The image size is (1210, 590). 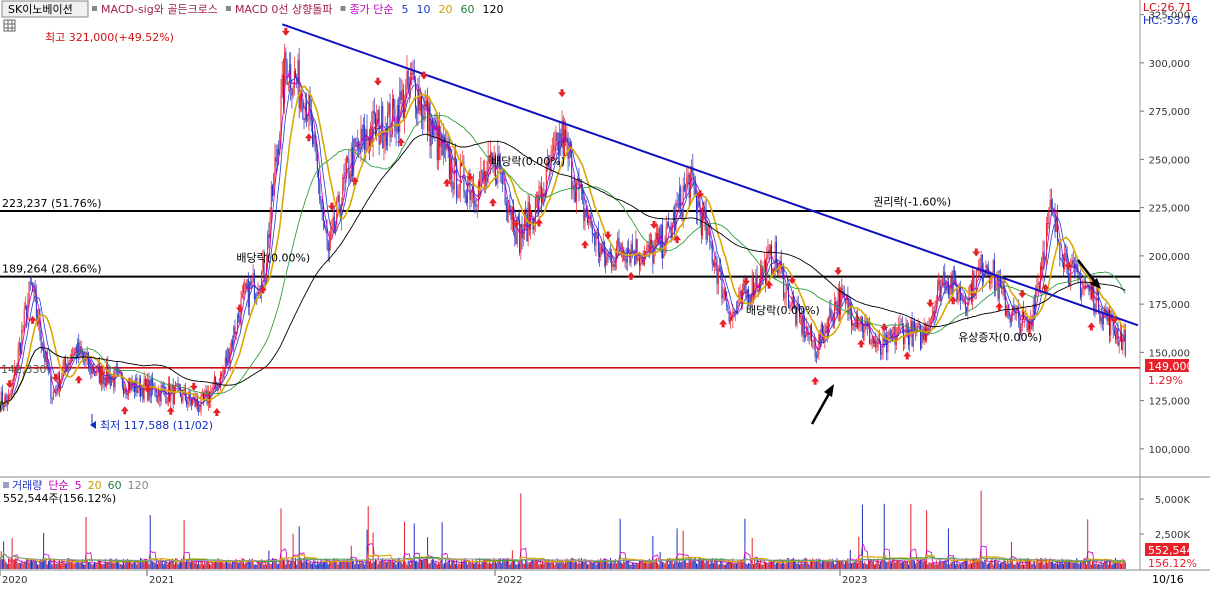 What do you see at coordinates (562, 93) in the screenshot?
I see `sell-arrow-icon` at bounding box center [562, 93].